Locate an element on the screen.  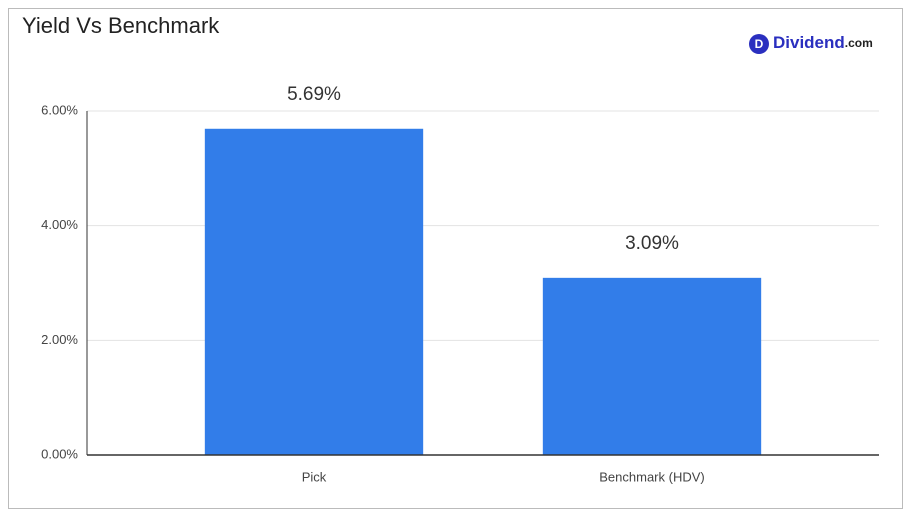
x-tick-label: Pick is located at coordinates (314, 476).